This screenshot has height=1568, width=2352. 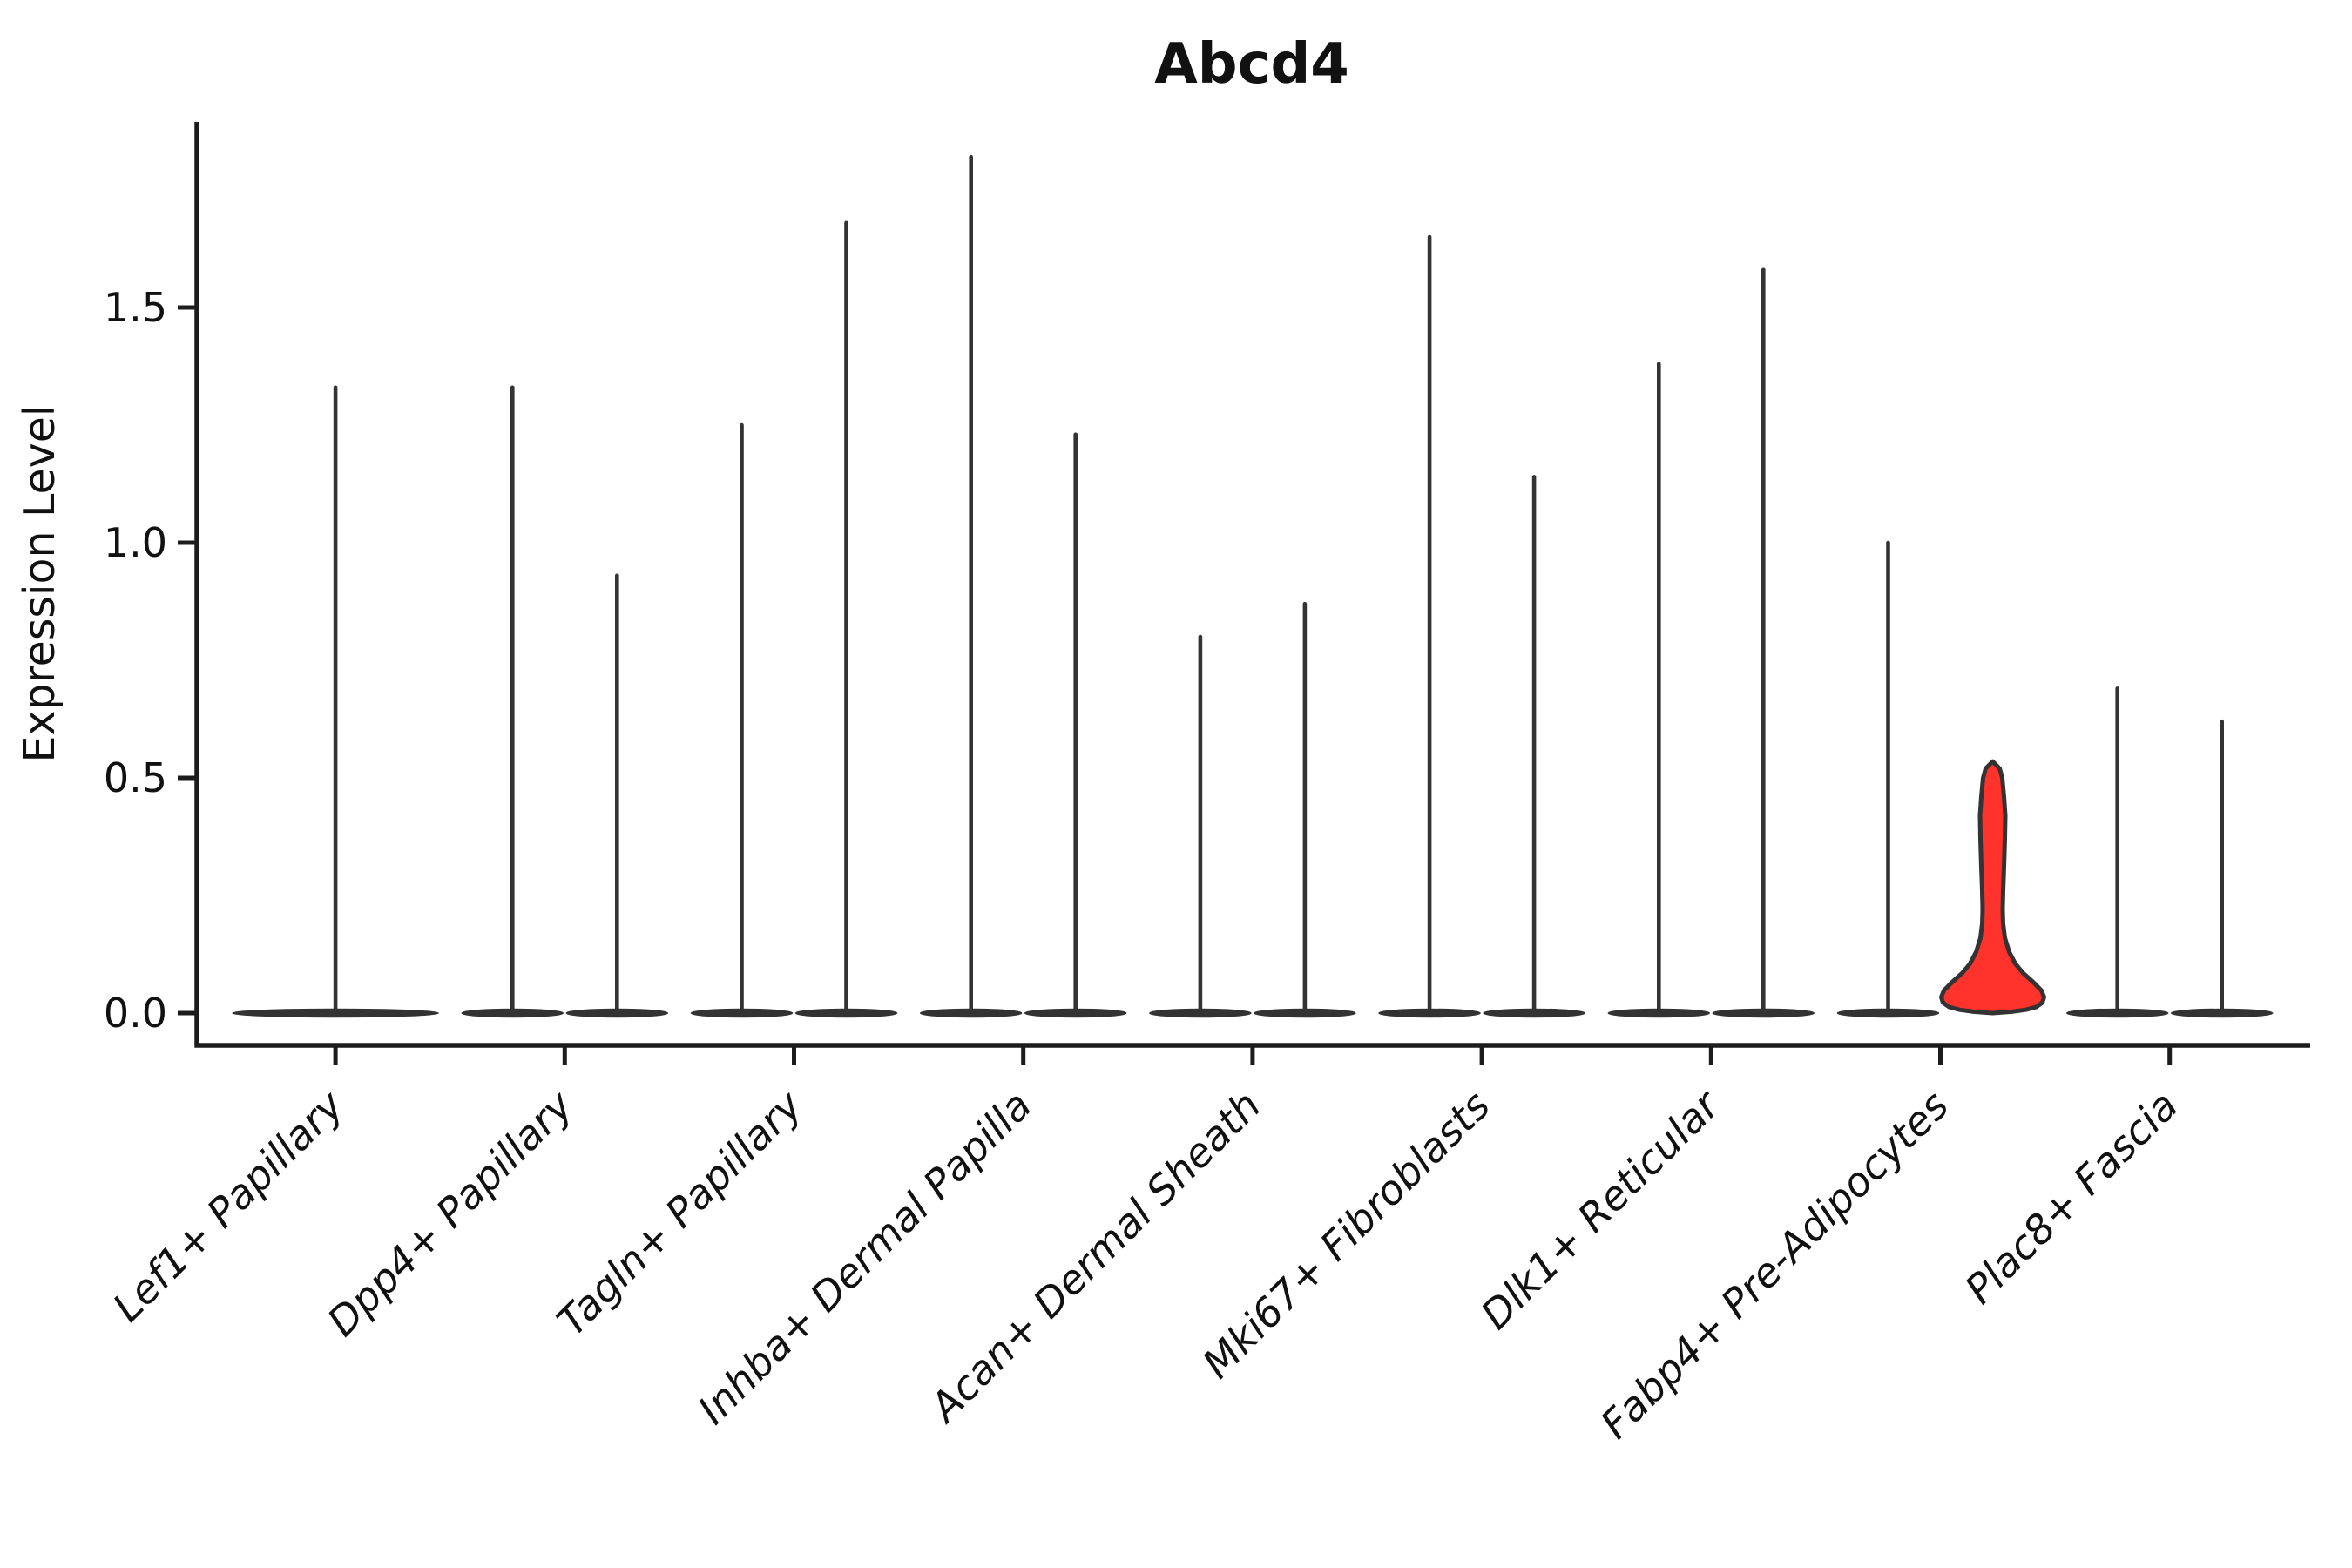 I want to click on x-tick-label: Dpp4+ Papillary, so click(x=450, y=1213).